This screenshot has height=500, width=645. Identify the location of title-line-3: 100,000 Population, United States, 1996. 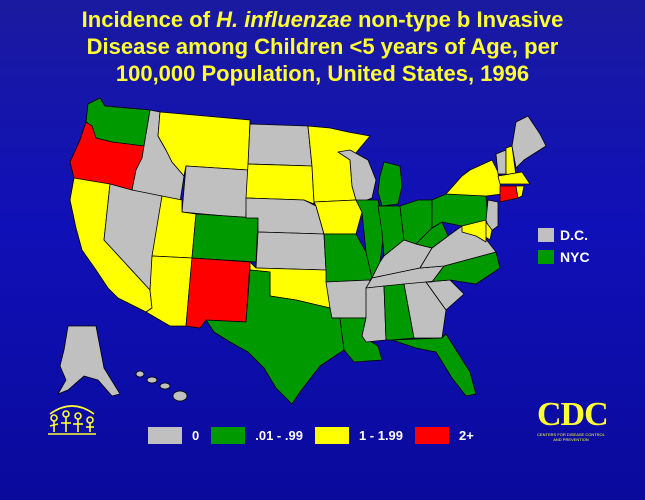
(322, 73).